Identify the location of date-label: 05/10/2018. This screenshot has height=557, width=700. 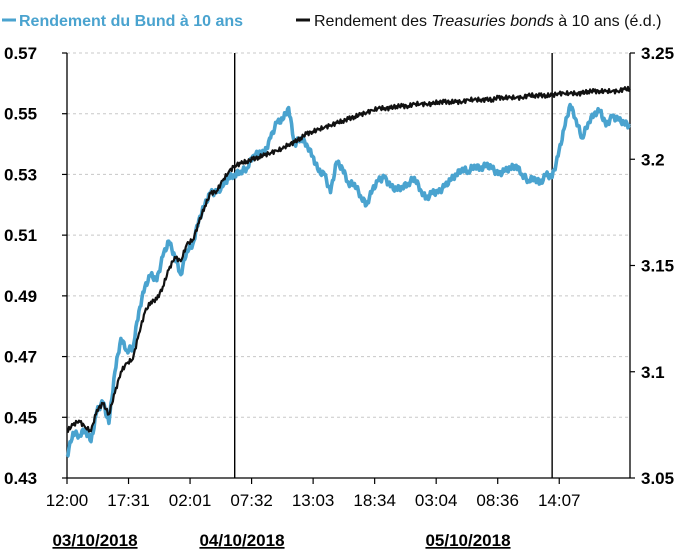
(467, 540).